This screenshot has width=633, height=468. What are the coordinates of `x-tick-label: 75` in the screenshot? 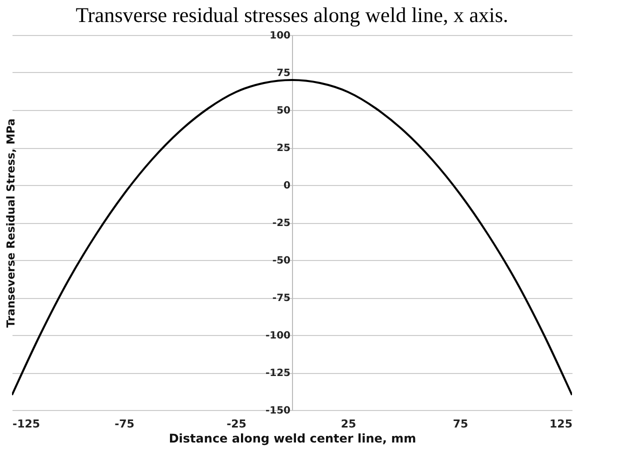 It's located at (460, 424).